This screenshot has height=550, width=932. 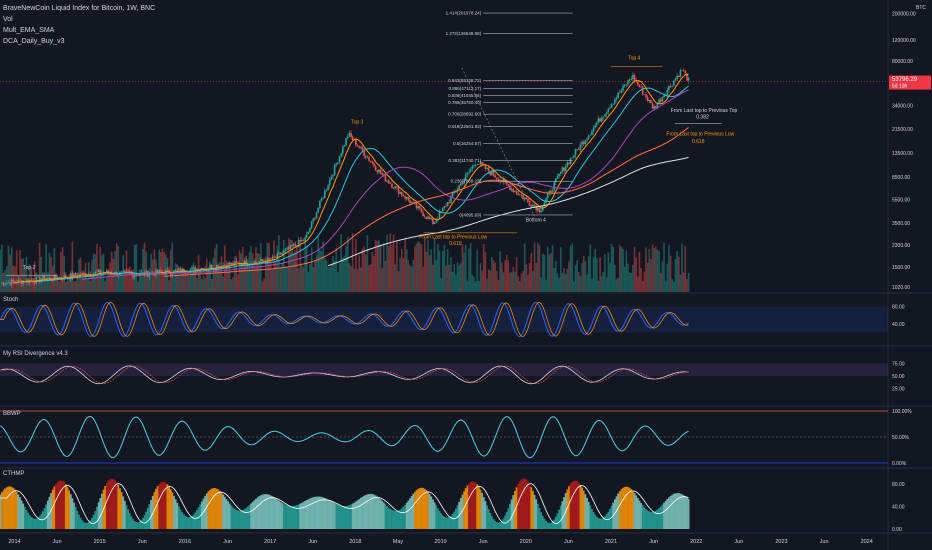 What do you see at coordinates (344, 319) in the screenshot?
I see `stoch-d-line` at bounding box center [344, 319].